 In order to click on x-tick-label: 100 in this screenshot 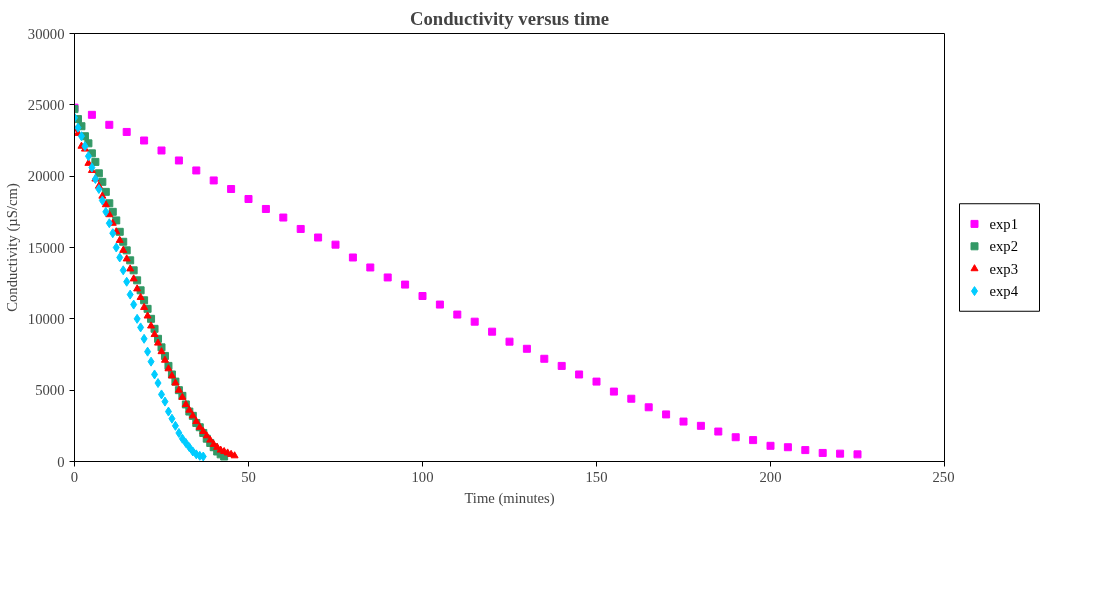, I will do `click(422, 476)`.